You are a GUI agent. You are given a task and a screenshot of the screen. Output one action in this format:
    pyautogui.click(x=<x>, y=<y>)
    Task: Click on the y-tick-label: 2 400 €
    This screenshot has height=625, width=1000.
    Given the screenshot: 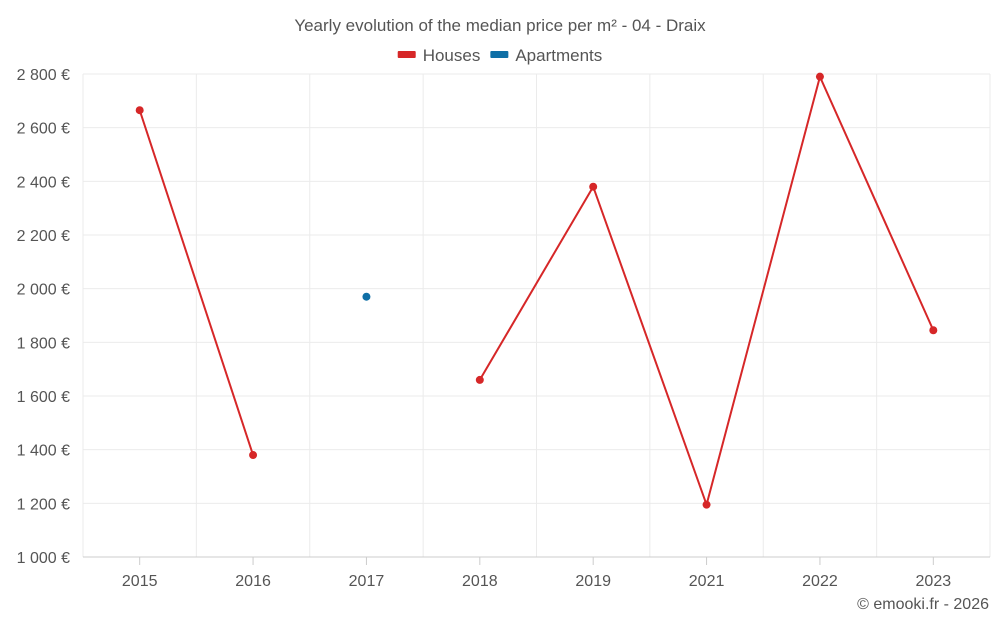 What is the action you would take?
    pyautogui.click(x=43, y=182)
    